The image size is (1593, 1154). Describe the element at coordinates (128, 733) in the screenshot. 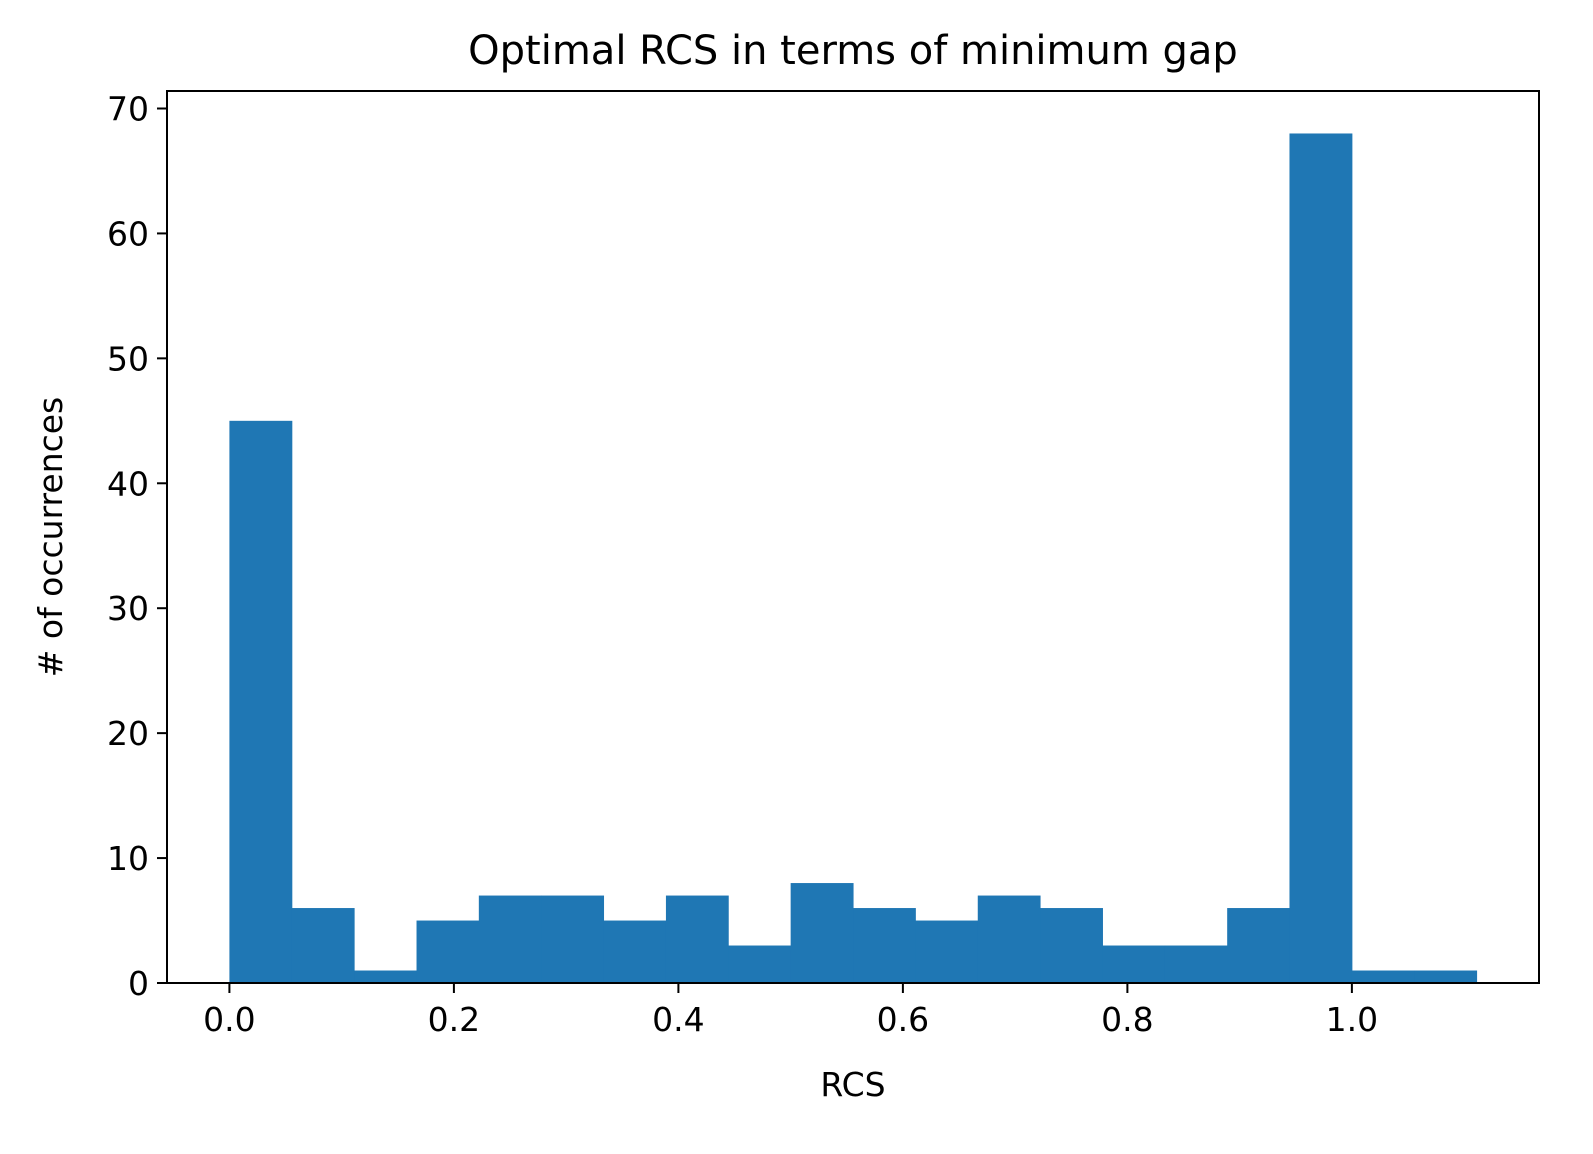

I see `y-tick-label: 20` at that location.